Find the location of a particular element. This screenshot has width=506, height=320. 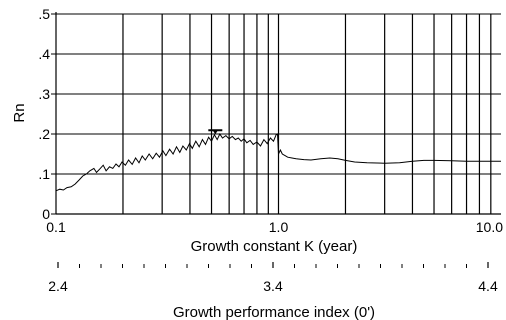

y-tick-label: .5 is located at coordinates (44, 14).